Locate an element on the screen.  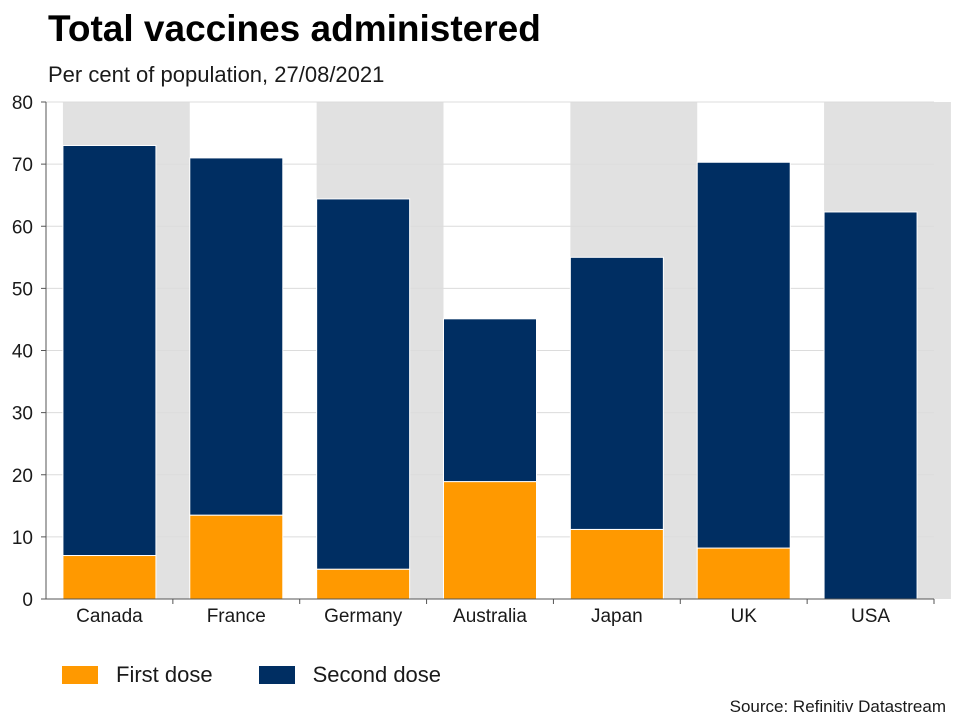
x-tick-label-japan: Japan is located at coordinates (617, 616).